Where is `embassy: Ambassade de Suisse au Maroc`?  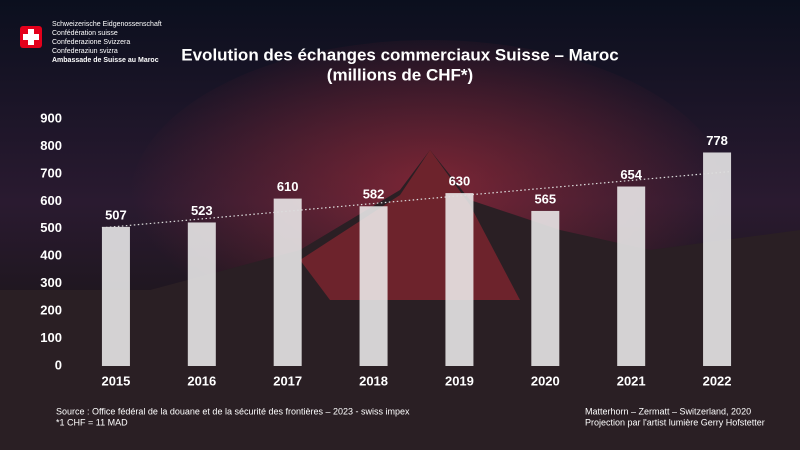 embassy: Ambassade de Suisse au Maroc is located at coordinates (105, 60).